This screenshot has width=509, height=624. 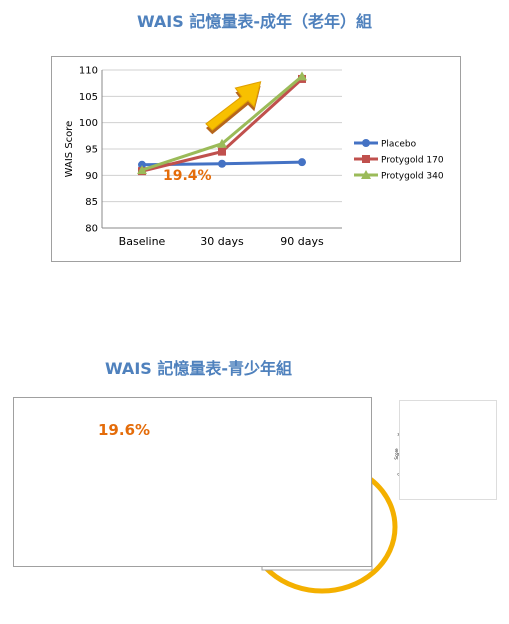 I want to click on adult-chart-title: WAIS 記憶量表-成年（老年）組, so click(x=254, y=21).